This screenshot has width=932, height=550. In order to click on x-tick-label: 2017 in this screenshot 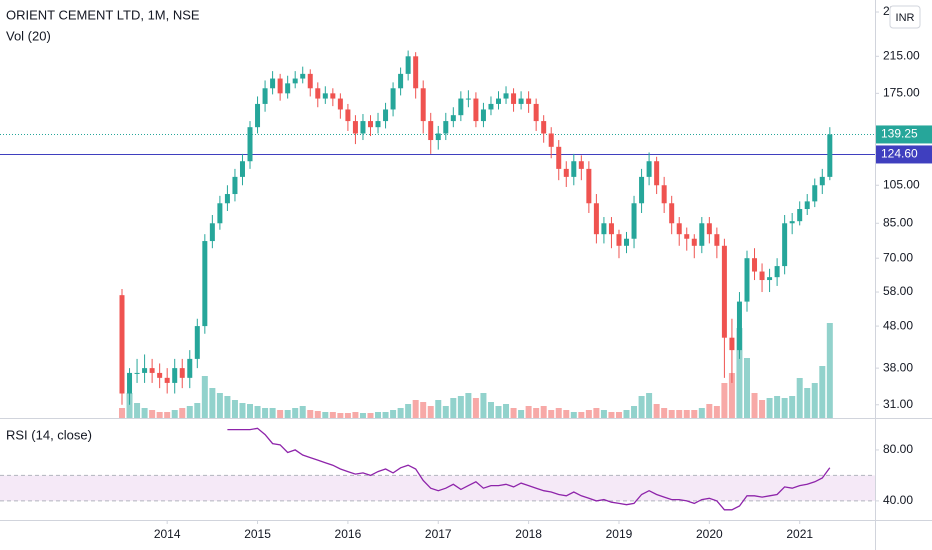, I will do `click(438, 534)`.